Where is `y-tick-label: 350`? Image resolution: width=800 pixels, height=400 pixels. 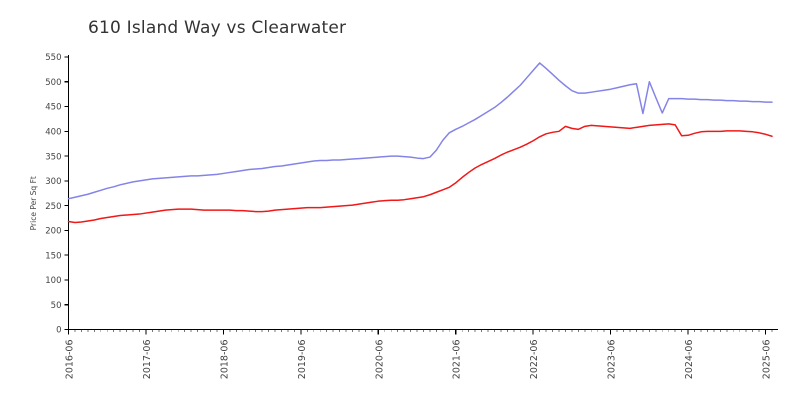
y-tick-label: 350 is located at coordinates (53, 157).